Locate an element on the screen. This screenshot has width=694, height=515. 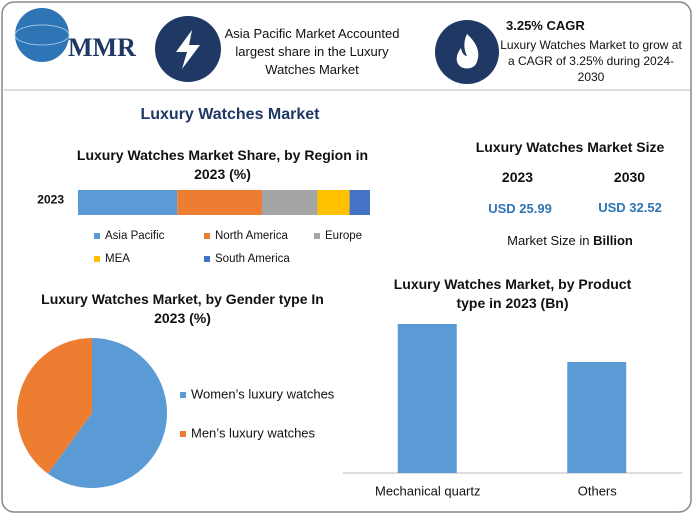
legend-label: Asia Pacific is located at coordinates (135, 236).